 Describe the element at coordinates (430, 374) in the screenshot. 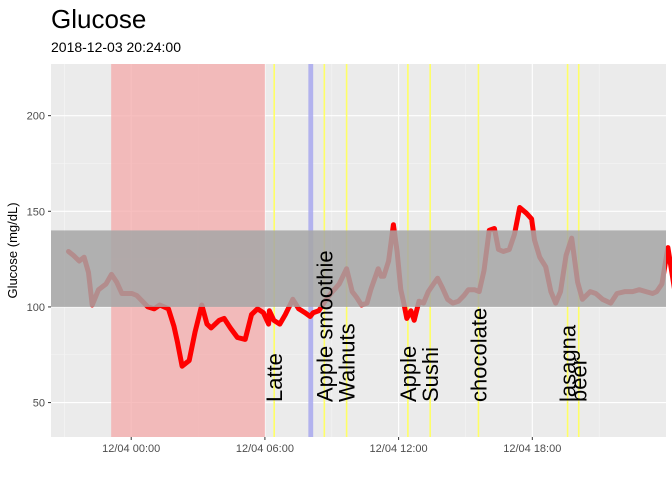

I see `event-label: Sushi` at that location.